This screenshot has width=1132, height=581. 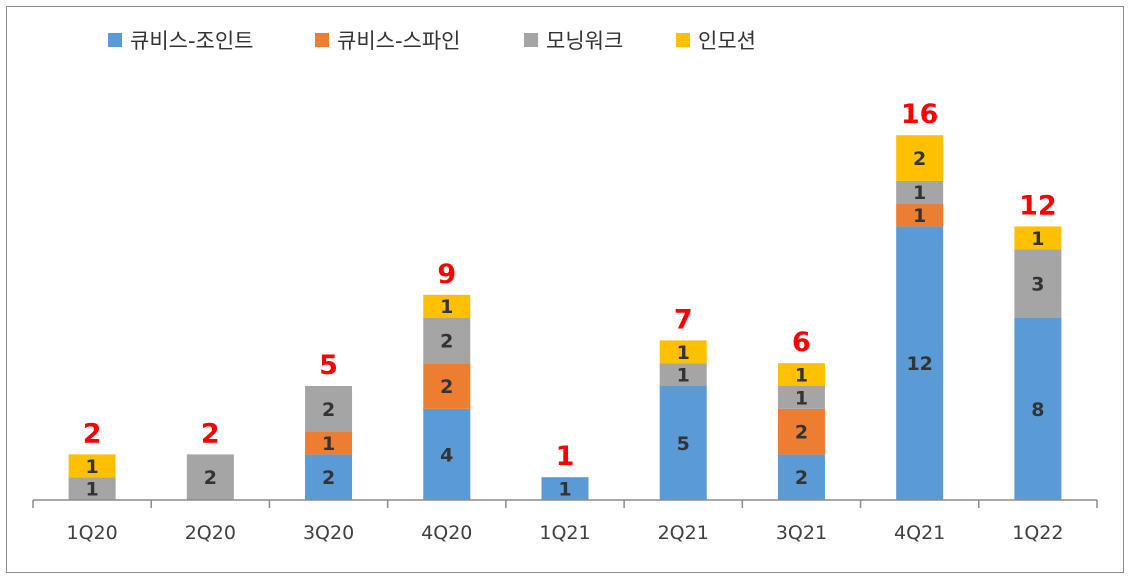 I want to click on legend-label: 큐비스-조인트, so click(x=192, y=41).